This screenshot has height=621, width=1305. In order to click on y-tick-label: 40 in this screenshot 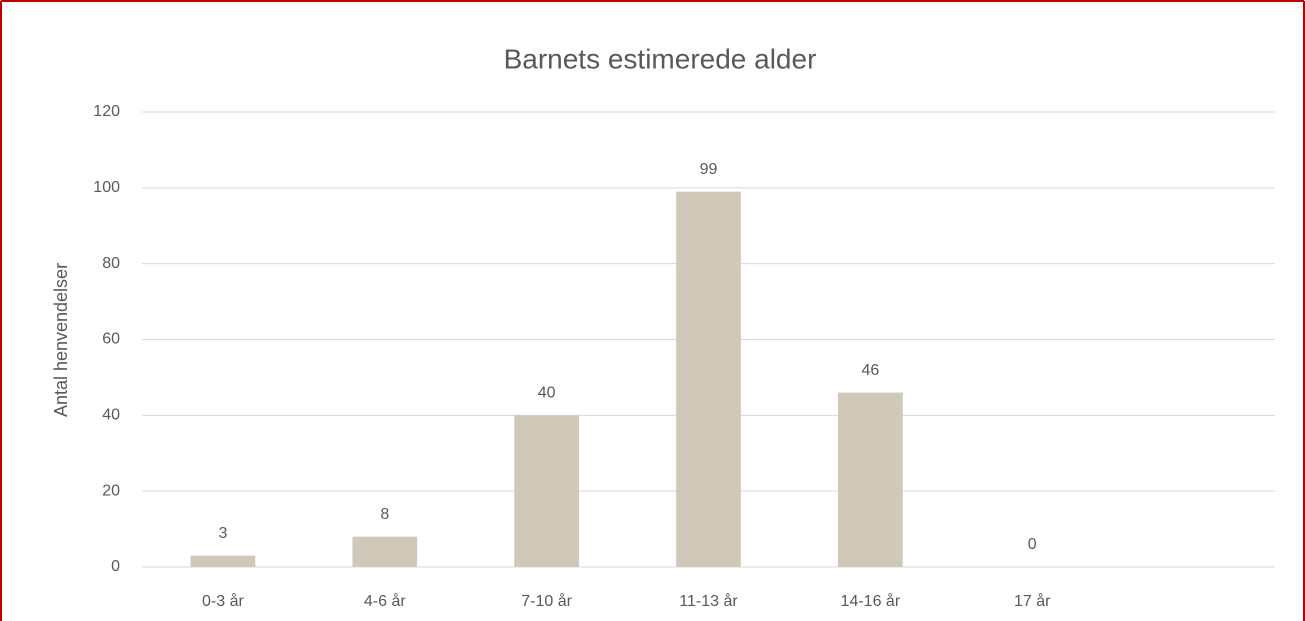, I will do `click(111, 415)`.